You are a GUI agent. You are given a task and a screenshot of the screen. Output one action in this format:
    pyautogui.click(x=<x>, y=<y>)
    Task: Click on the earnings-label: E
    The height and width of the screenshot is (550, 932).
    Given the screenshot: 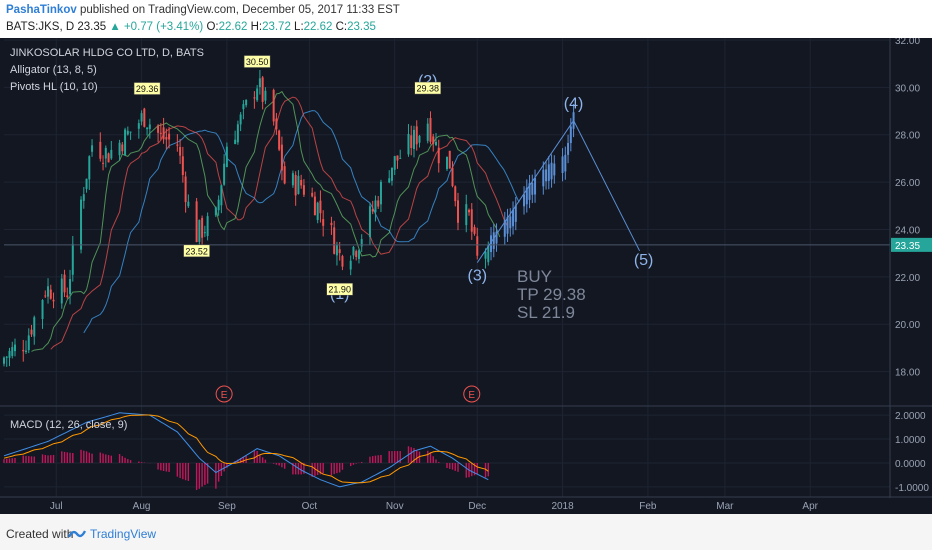 What is the action you would take?
    pyautogui.click(x=224, y=395)
    